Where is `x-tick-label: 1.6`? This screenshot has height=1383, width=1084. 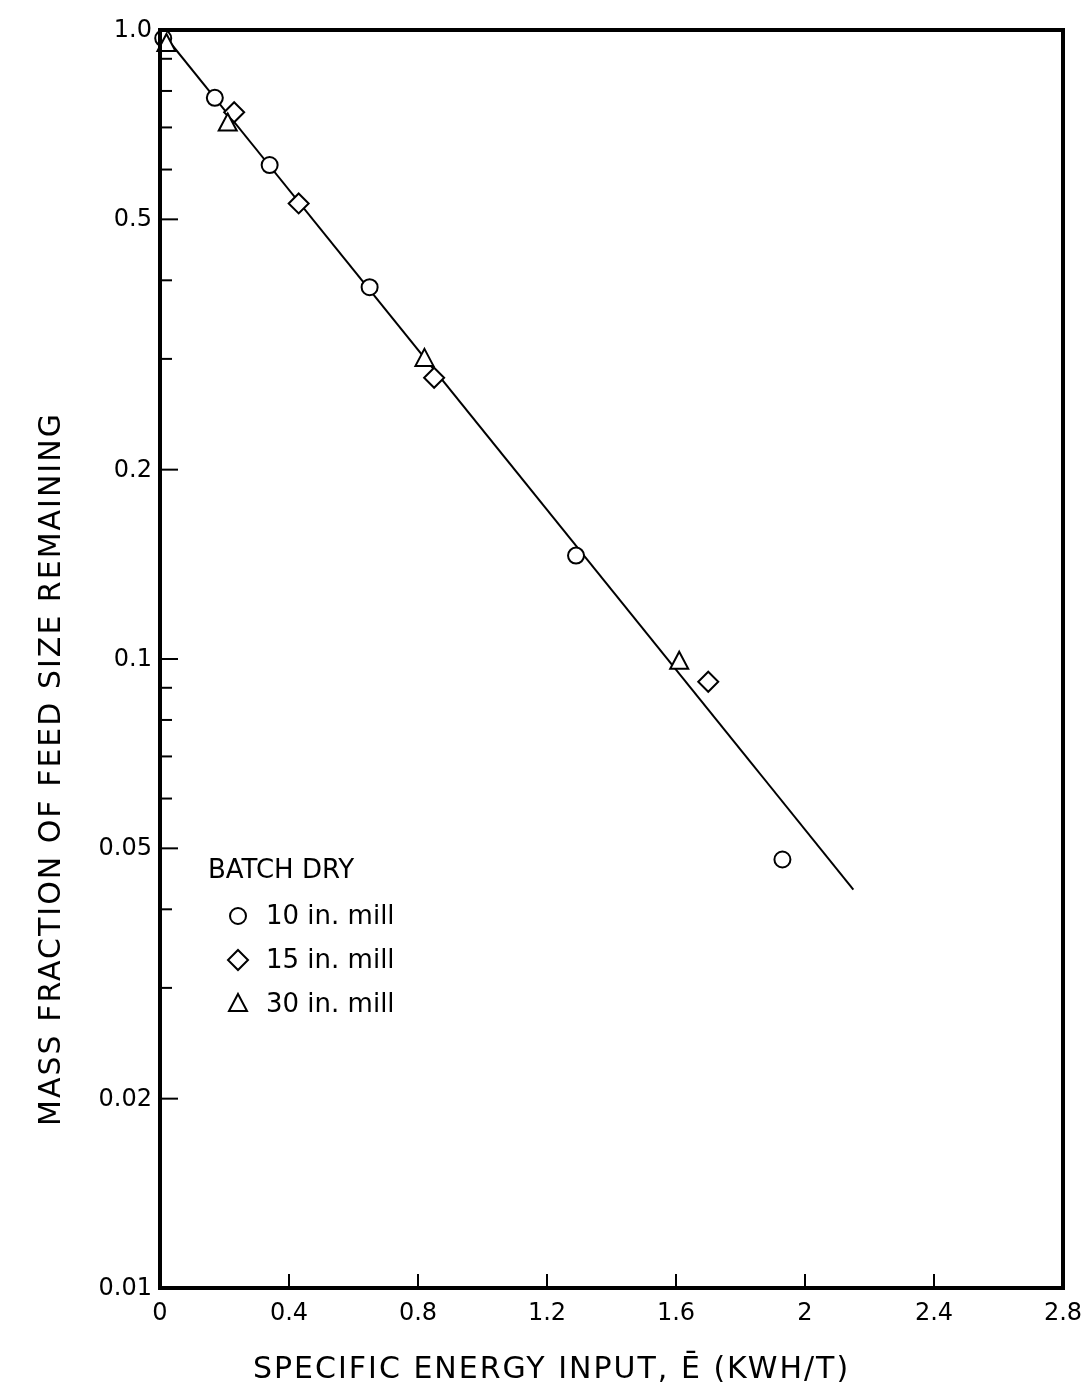
x-tick-label: 1.6 is located at coordinates (676, 1312).